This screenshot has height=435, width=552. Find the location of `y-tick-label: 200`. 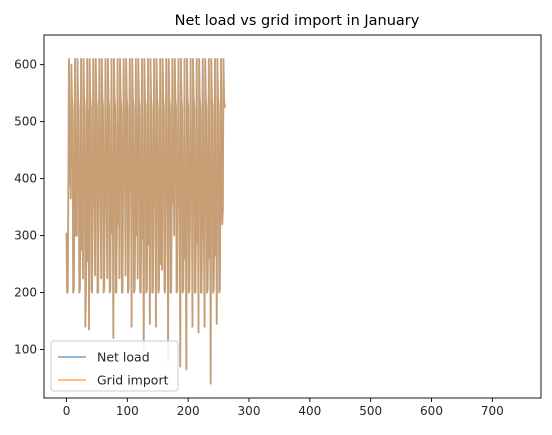

y-tick-label: 200 is located at coordinates (25, 293).